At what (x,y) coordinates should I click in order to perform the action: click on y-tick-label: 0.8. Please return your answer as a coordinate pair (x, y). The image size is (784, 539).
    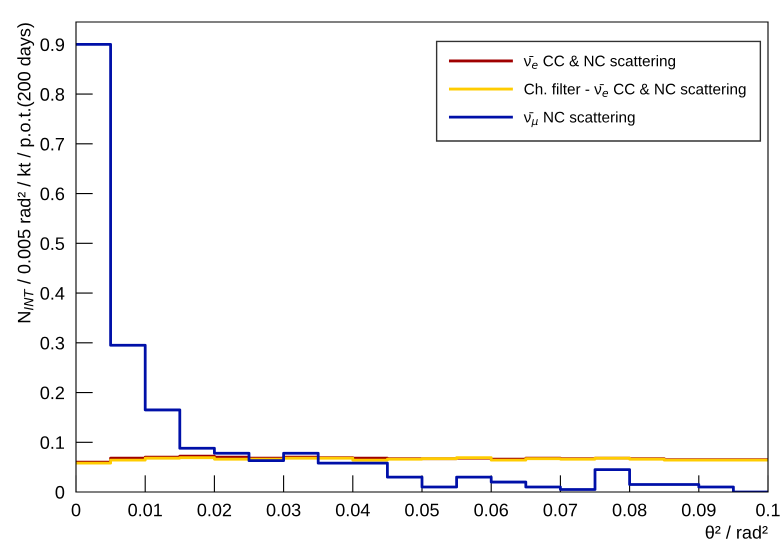
    Looking at the image, I should click on (52, 94).